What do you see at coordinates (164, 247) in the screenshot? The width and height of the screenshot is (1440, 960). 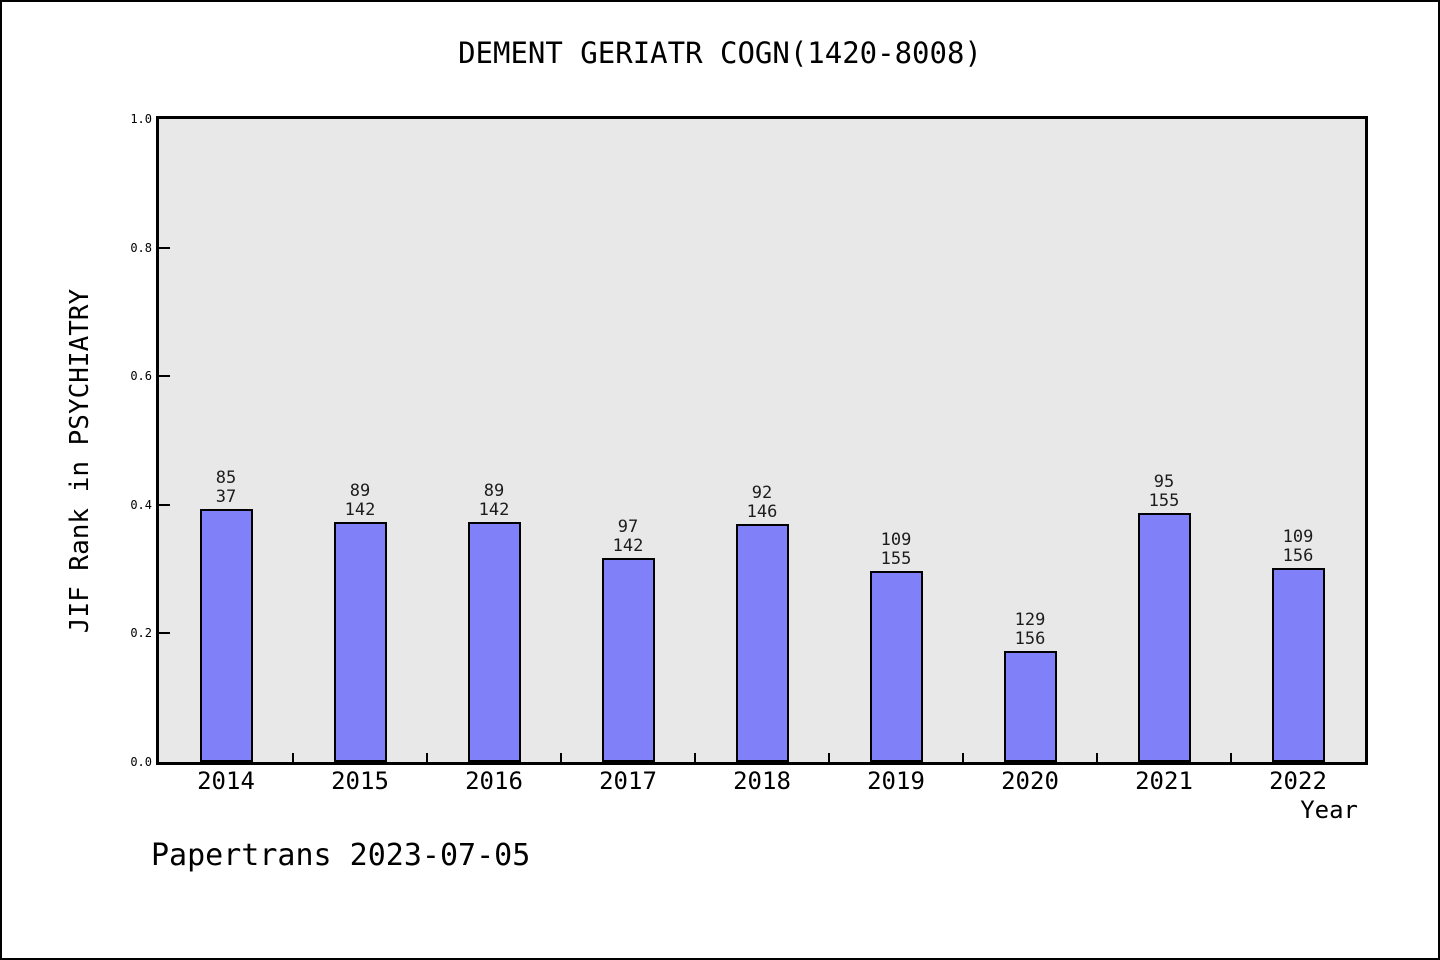 I see `y-tick-mark-0.8` at bounding box center [164, 247].